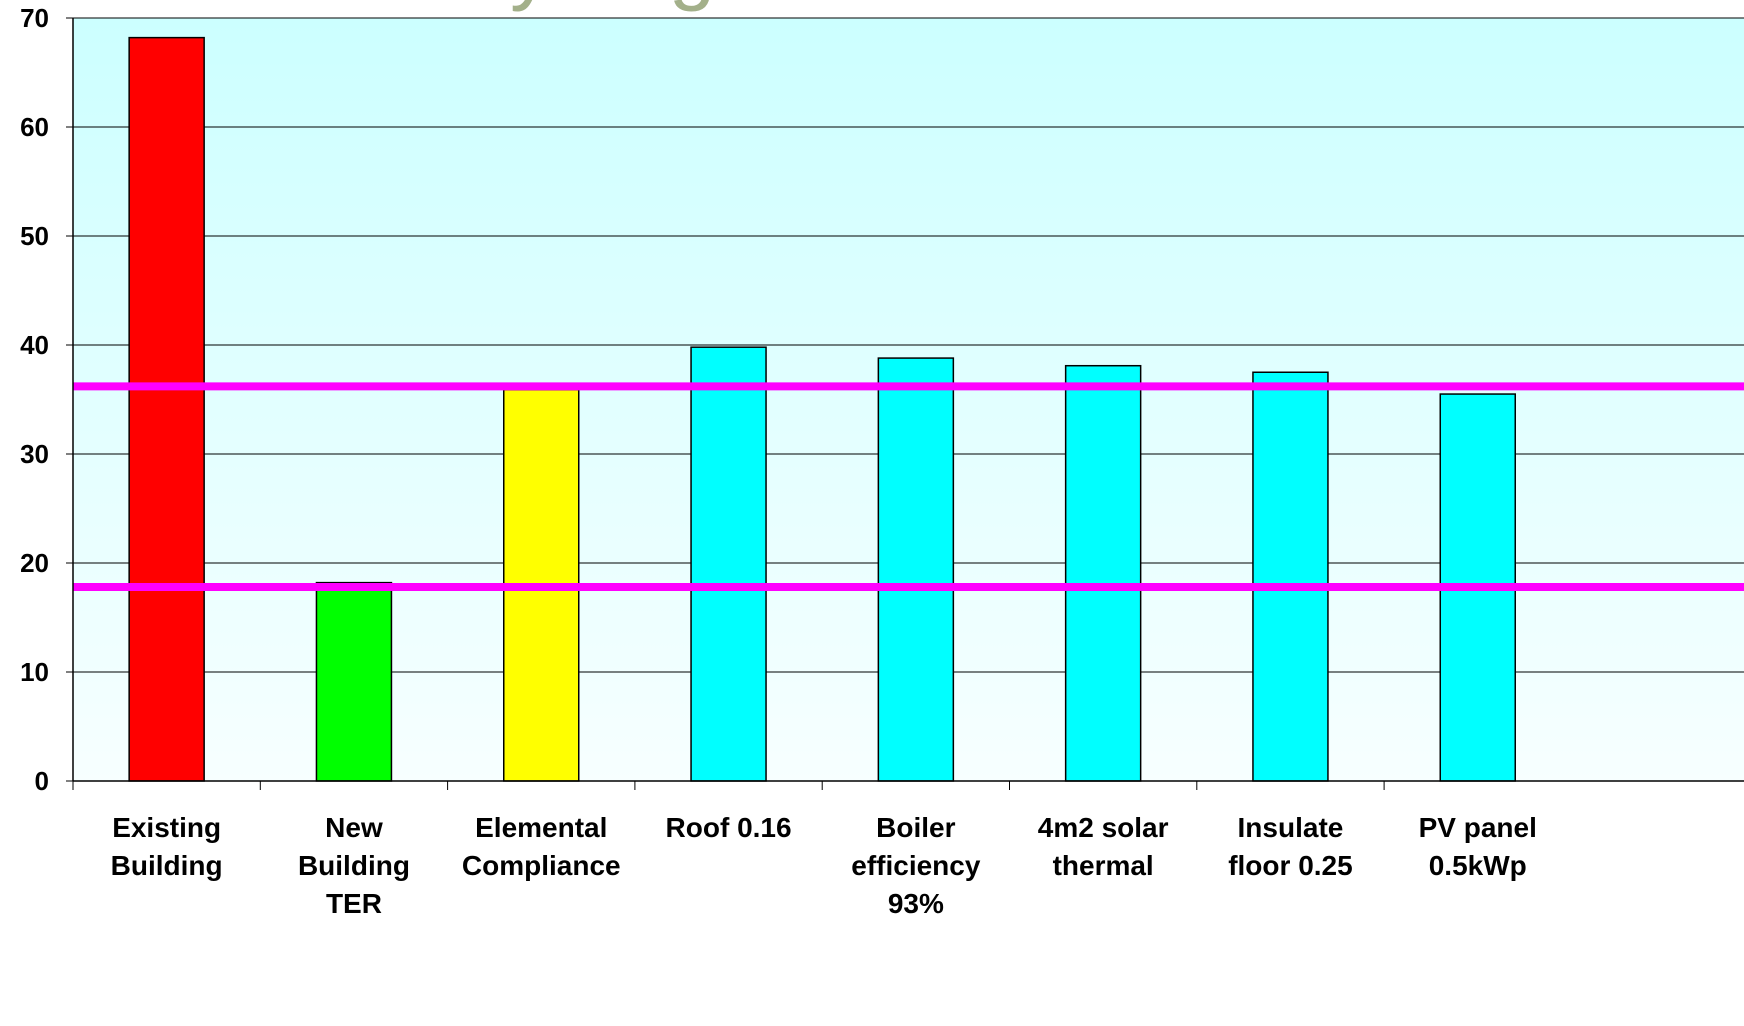 Image resolution: width=1744 pixels, height=1026 pixels. Describe the element at coordinates (916, 865) in the screenshot. I see `x-tick-label: Boiler efficiency 93%` at that location.